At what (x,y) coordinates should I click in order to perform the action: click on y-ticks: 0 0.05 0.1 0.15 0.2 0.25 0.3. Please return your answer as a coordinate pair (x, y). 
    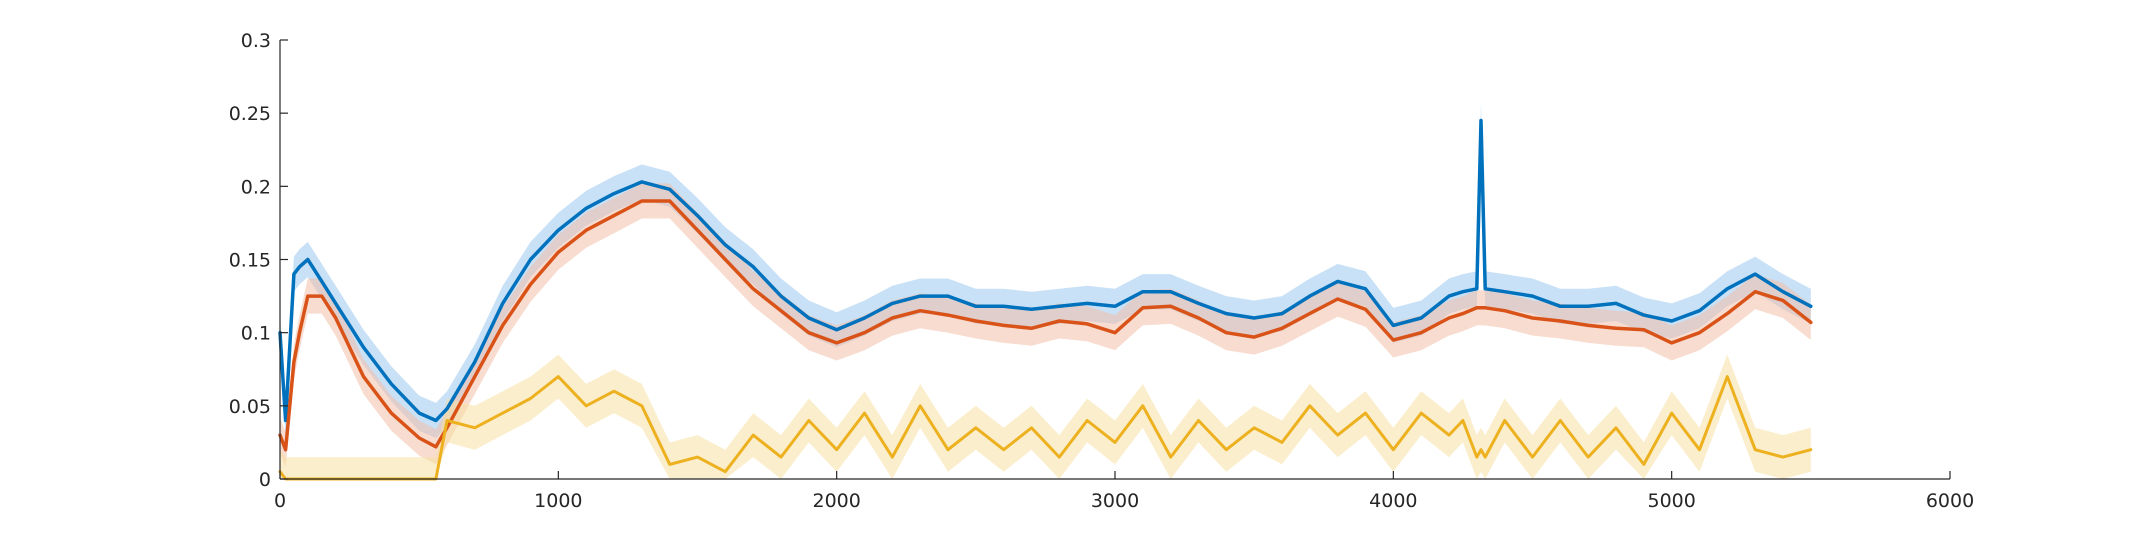
    Looking at the image, I should click on (258, 260).